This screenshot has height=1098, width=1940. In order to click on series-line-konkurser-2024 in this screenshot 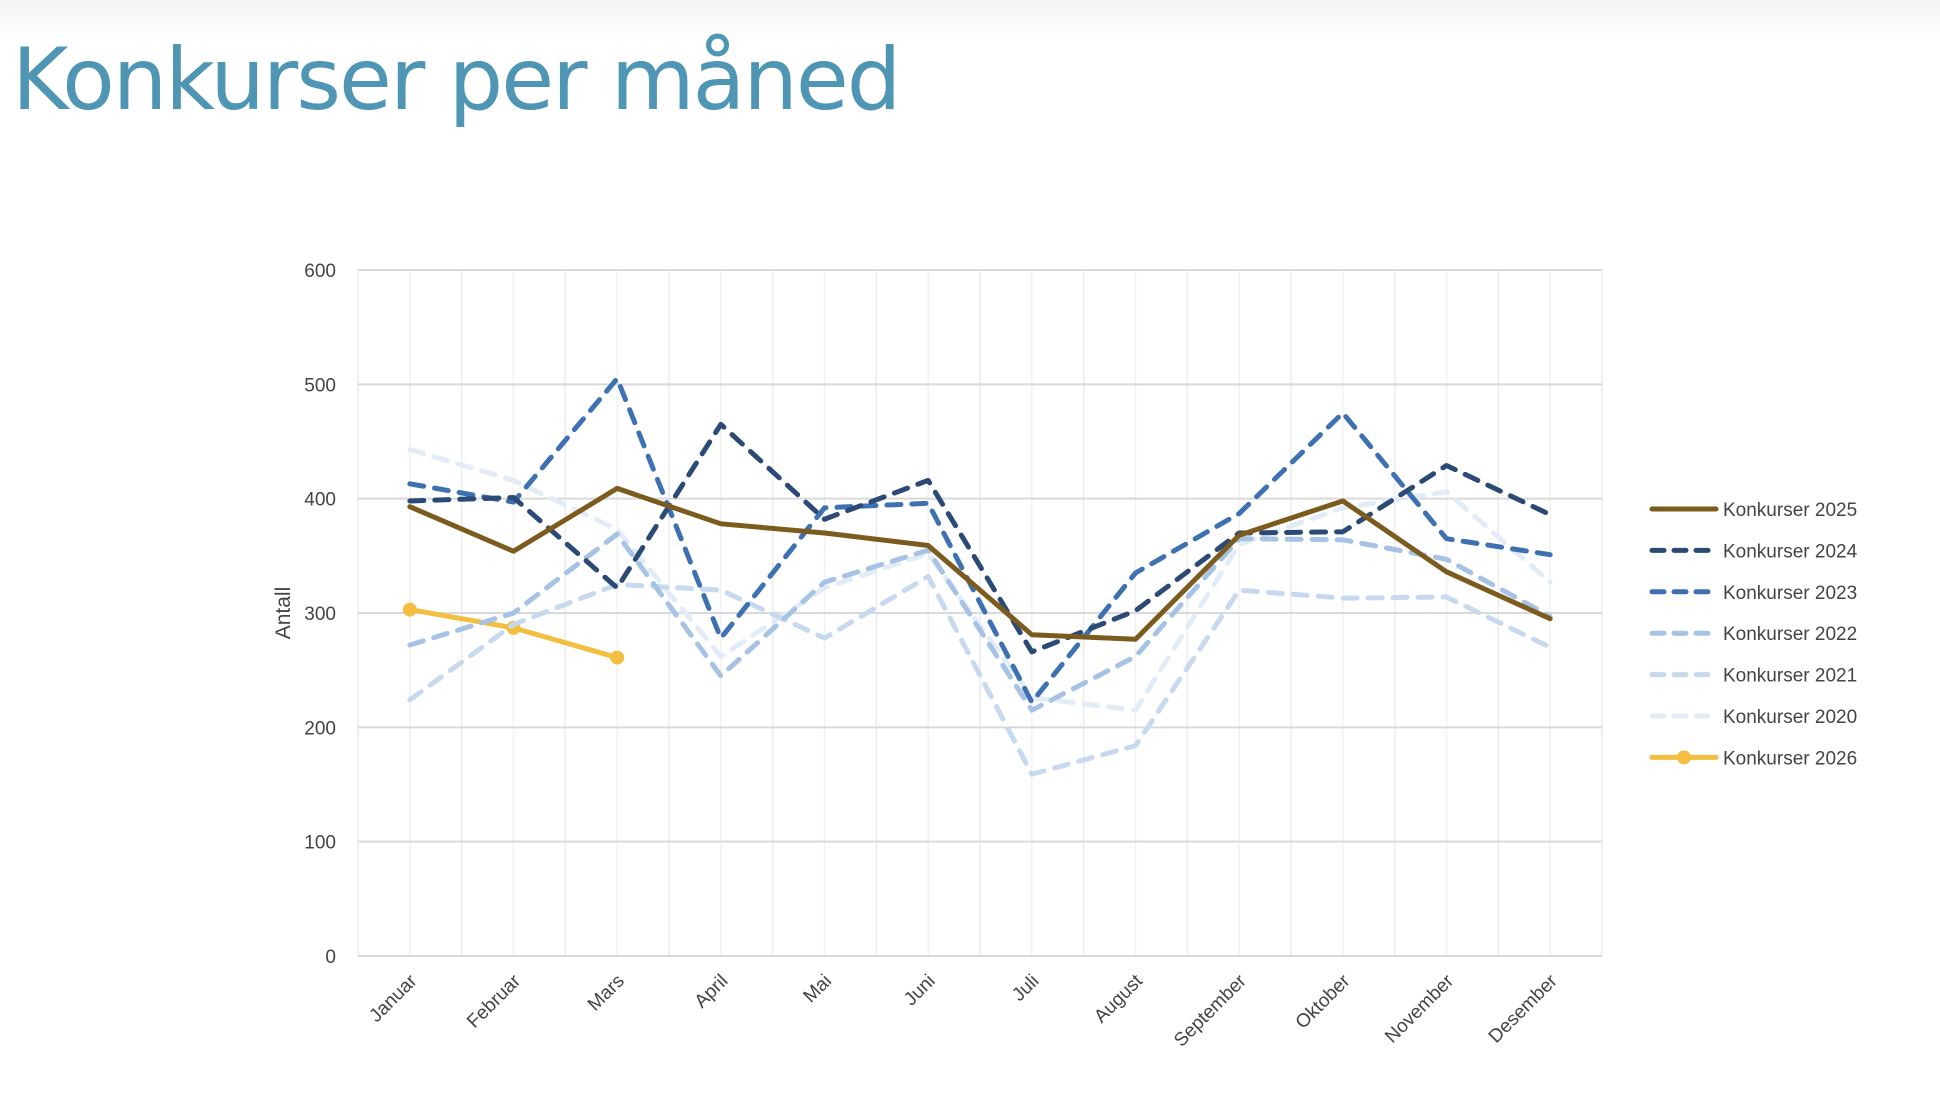, I will do `click(980, 538)`.